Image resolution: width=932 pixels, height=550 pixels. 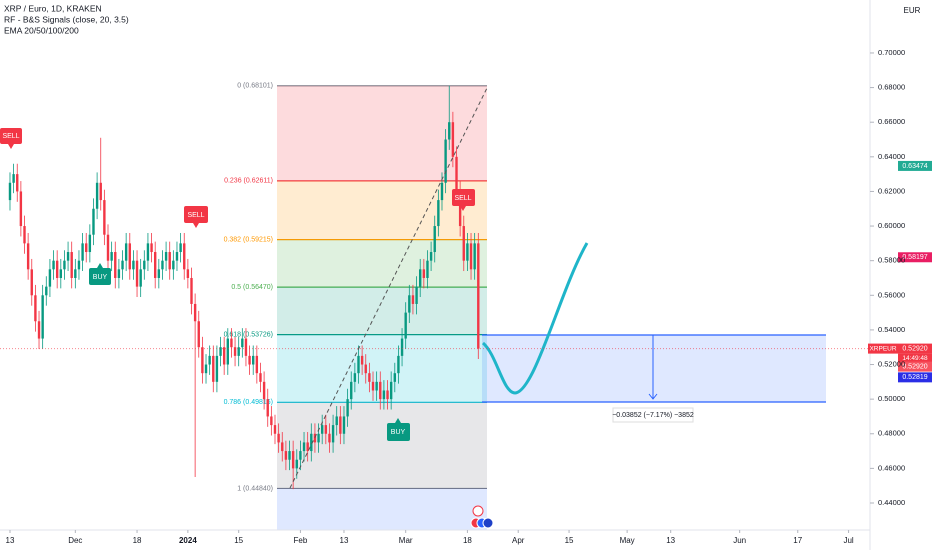 I want to click on symbol-tag, so click(x=883, y=348).